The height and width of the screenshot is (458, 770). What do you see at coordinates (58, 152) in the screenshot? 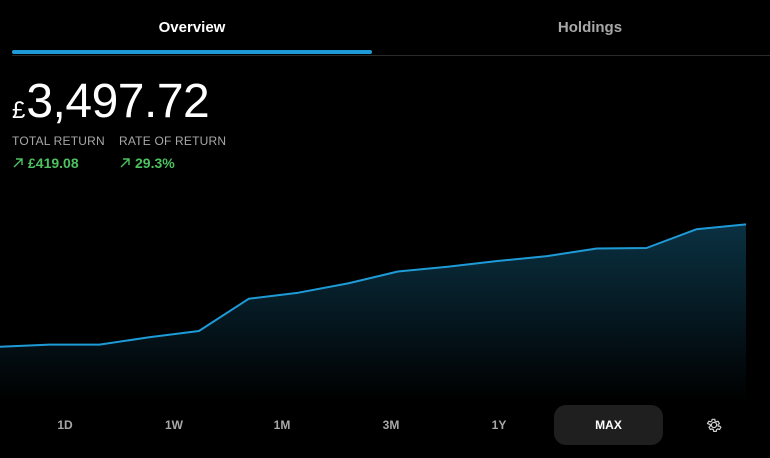
I see `total-return: TOTAL RETURN £419.08` at bounding box center [58, 152].